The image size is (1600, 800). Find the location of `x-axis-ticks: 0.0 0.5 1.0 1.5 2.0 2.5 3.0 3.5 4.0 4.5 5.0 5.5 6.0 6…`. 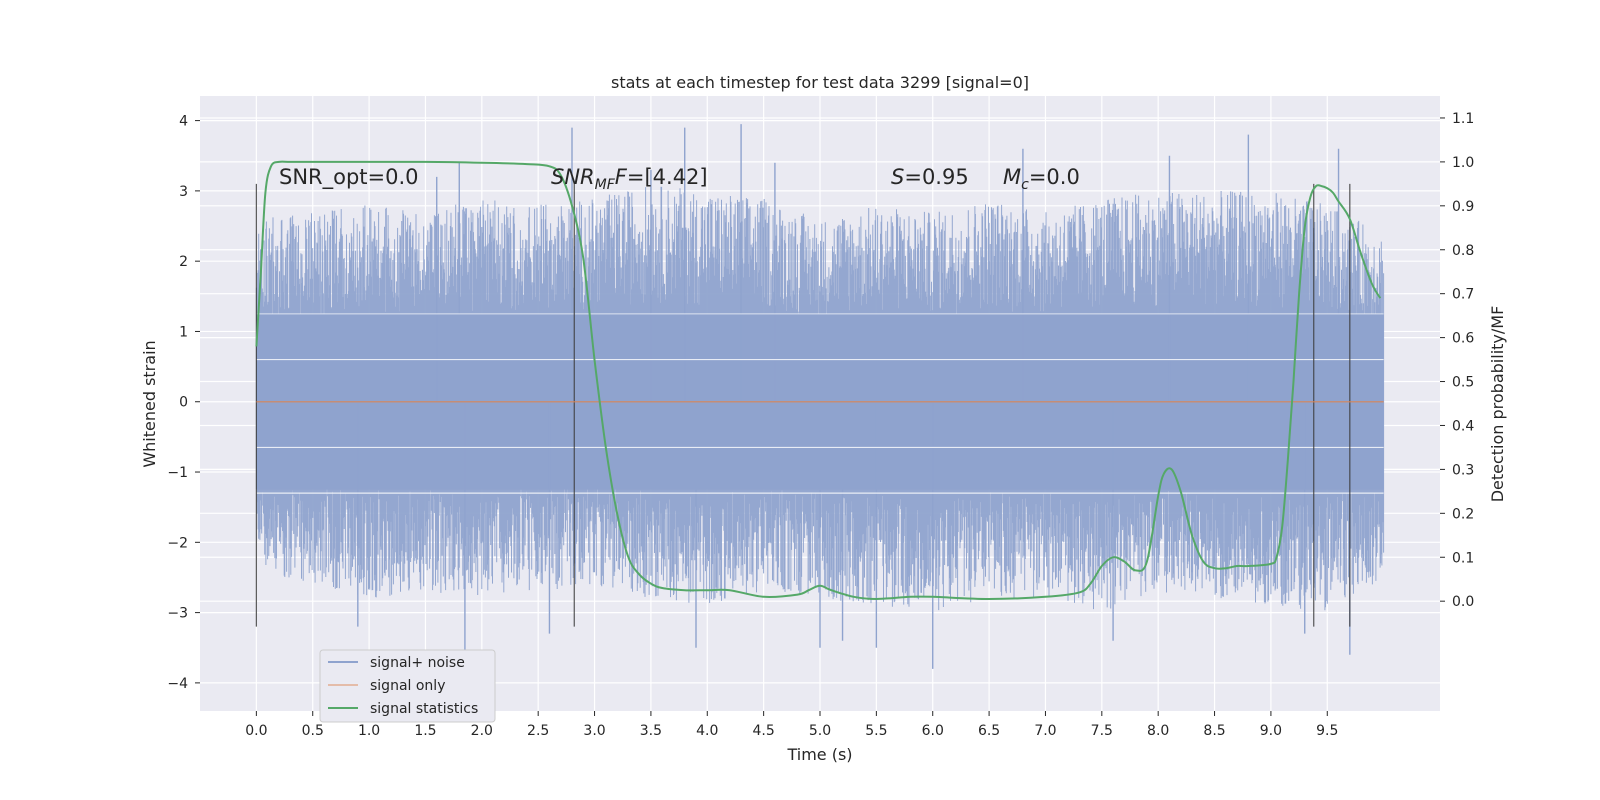

x-axis-ticks: 0.0 0.5 1.0 1.5 2.0 2.5 3.0 3.5 4.0 4.5 5.0 5.5 6.0 6… is located at coordinates (791, 725).